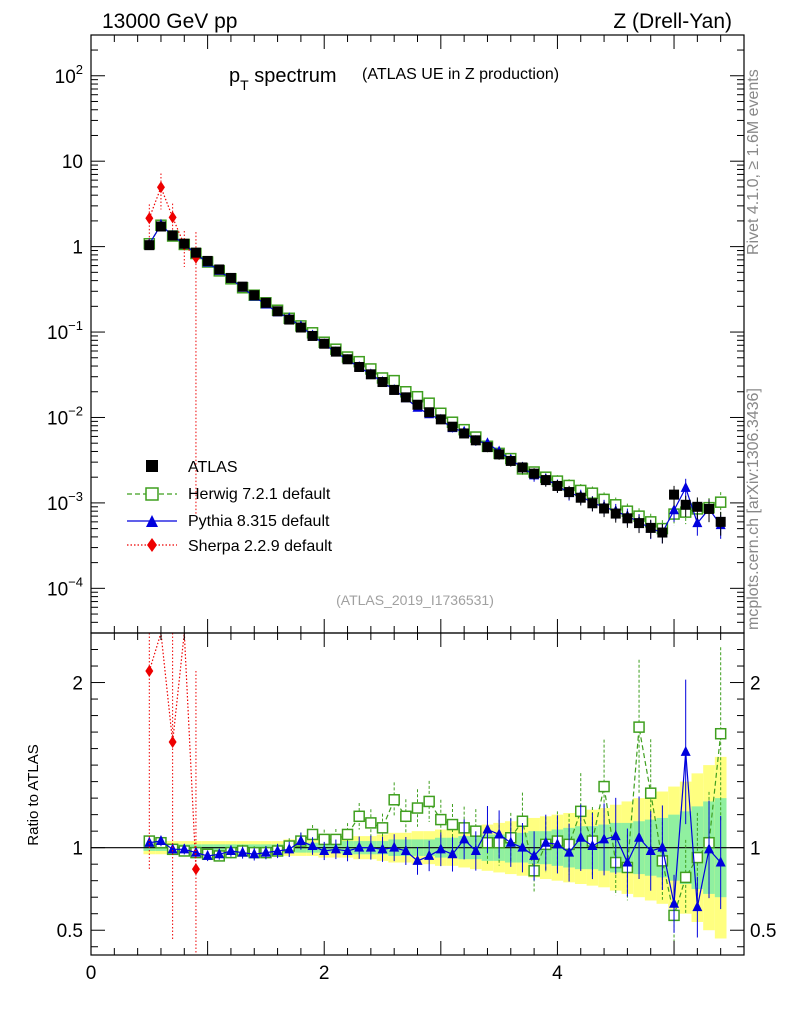 Image resolution: width=786 pixels, height=1024 pixels. Describe the element at coordinates (75, 325) in the screenshot. I see `y-tick-exponent: −1` at that location.